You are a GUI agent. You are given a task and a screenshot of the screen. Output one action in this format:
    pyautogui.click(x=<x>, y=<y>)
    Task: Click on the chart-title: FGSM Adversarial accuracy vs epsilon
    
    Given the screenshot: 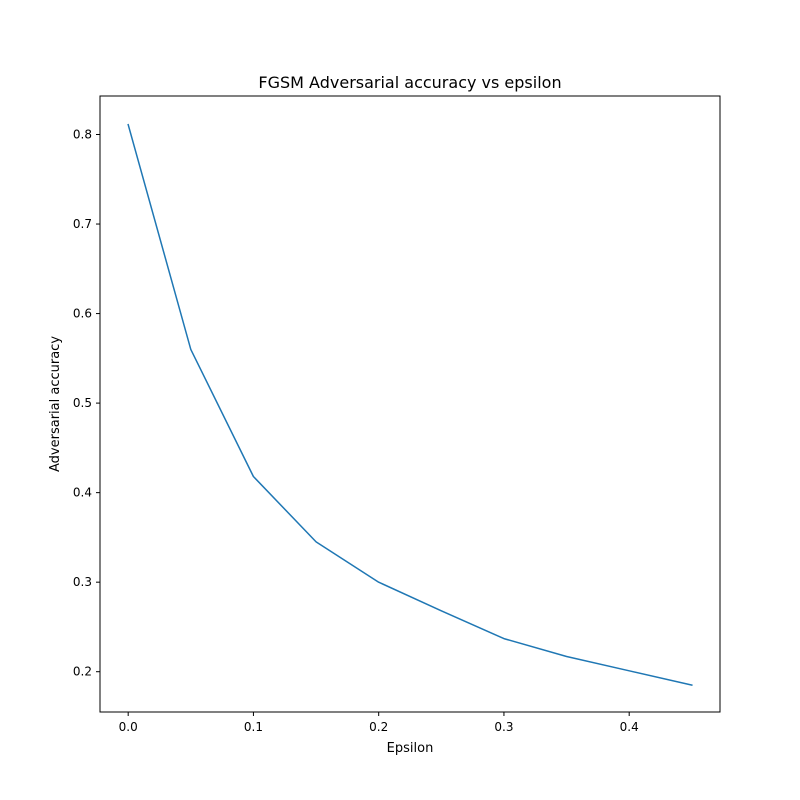 What is the action you would take?
    pyautogui.click(x=409, y=82)
    